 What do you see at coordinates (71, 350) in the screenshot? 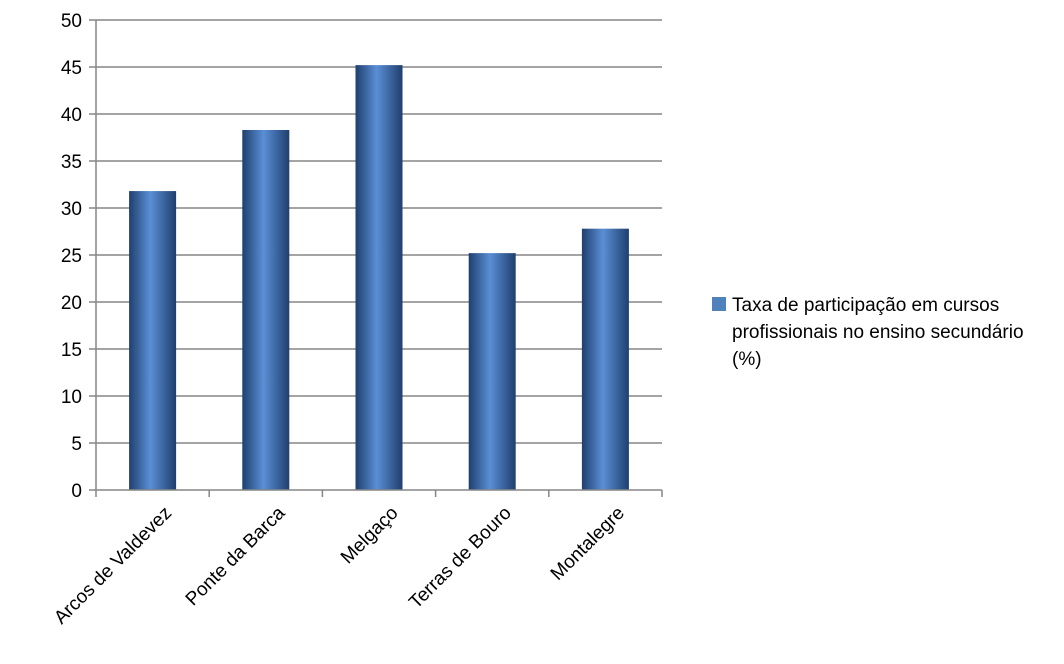
I see `y-tick-label: 15` at bounding box center [71, 350].